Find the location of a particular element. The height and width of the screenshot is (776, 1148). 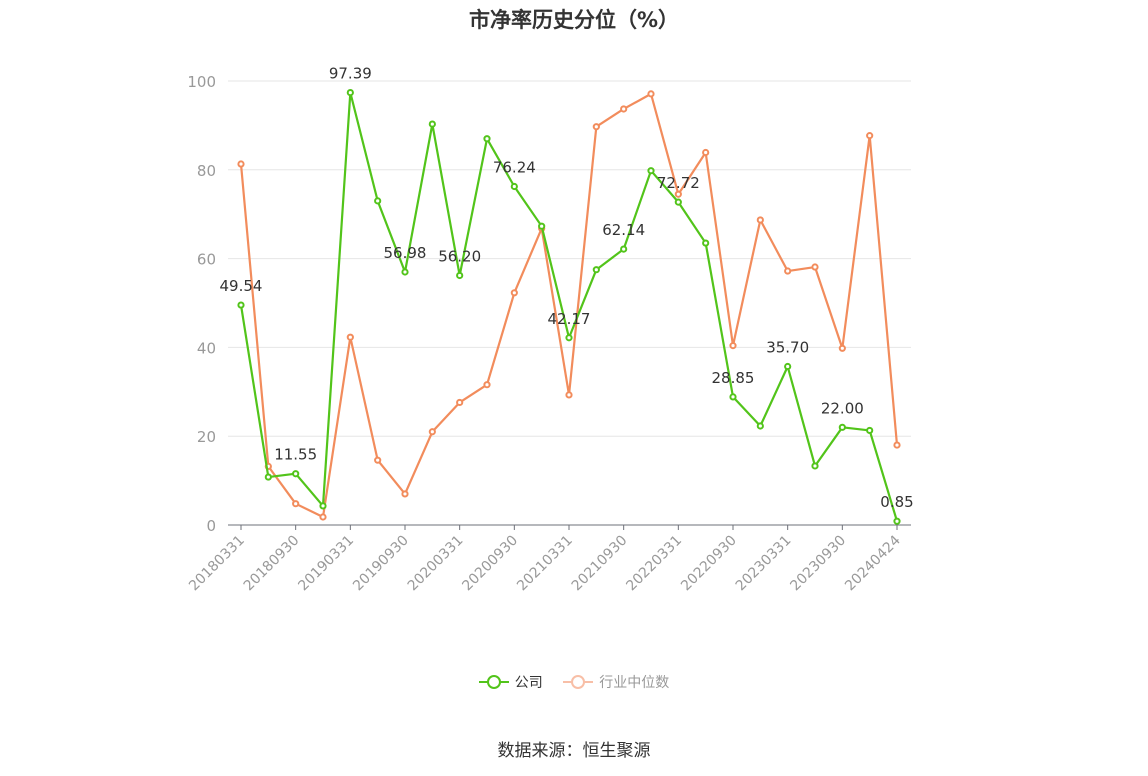

legend-item-company: 公司 is located at coordinates (510, 682).